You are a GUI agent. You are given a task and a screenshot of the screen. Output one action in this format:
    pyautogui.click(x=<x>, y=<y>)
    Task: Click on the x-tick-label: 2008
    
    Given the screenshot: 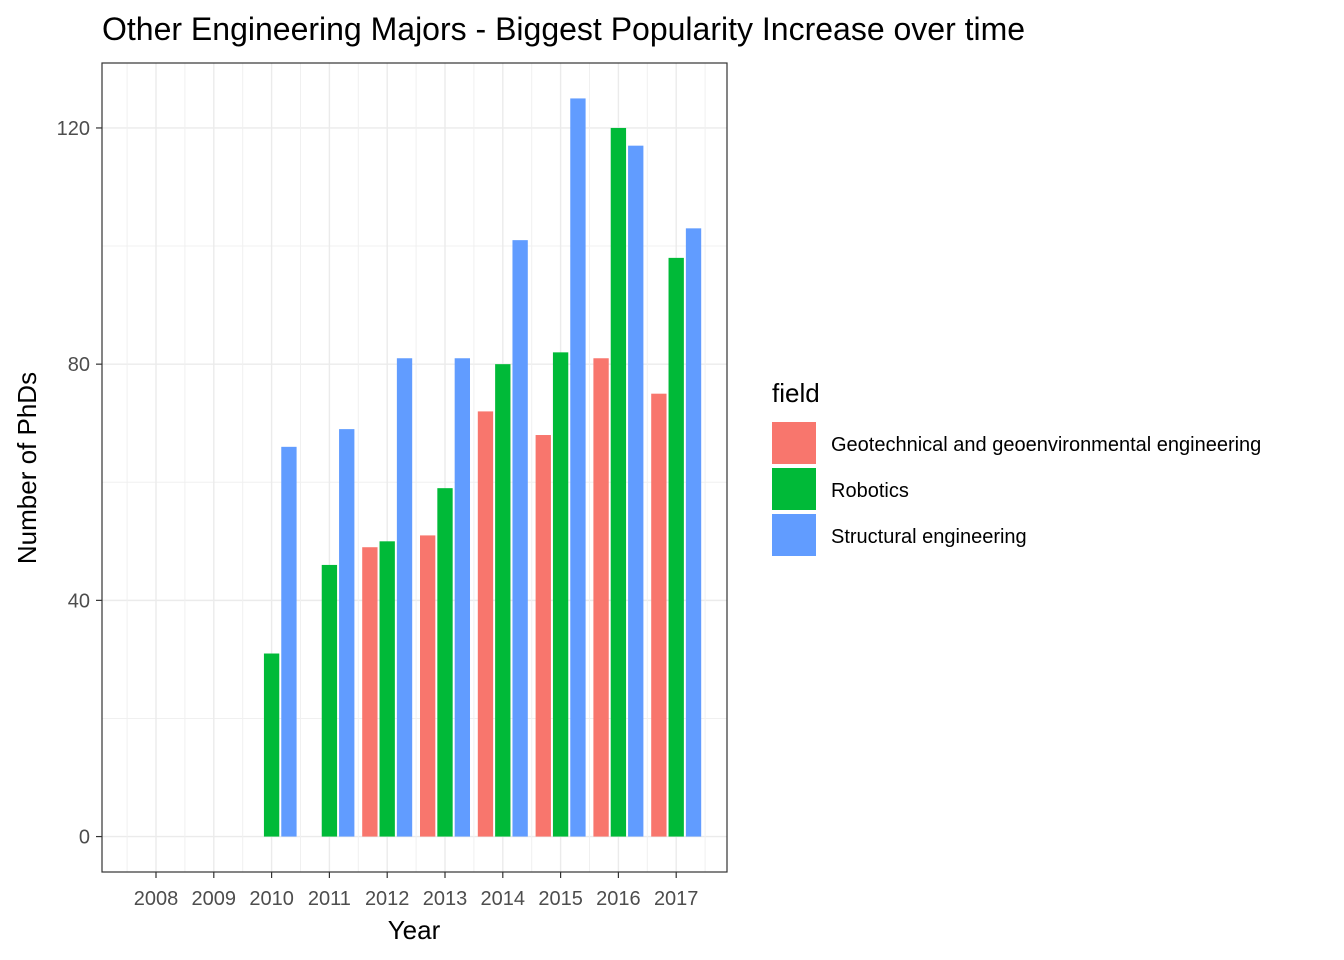 What is the action you would take?
    pyautogui.click(x=156, y=899)
    